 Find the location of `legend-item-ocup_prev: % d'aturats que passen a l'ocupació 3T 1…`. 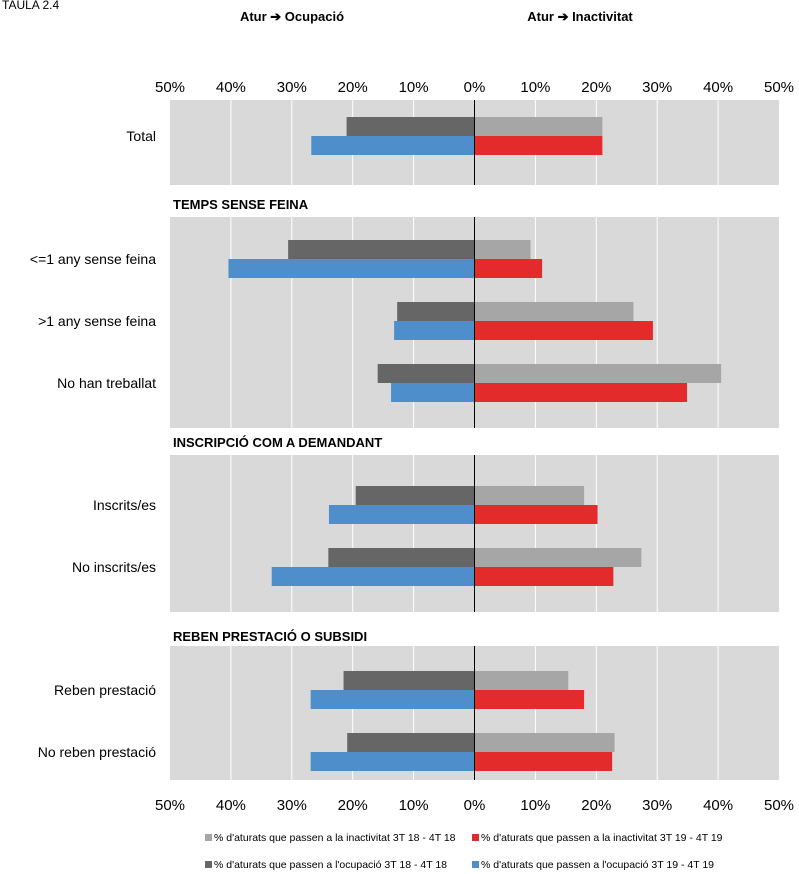

legend-item-ocup_prev: % d'aturats que passen a l'ocupació 3T 1… is located at coordinates (326, 865).